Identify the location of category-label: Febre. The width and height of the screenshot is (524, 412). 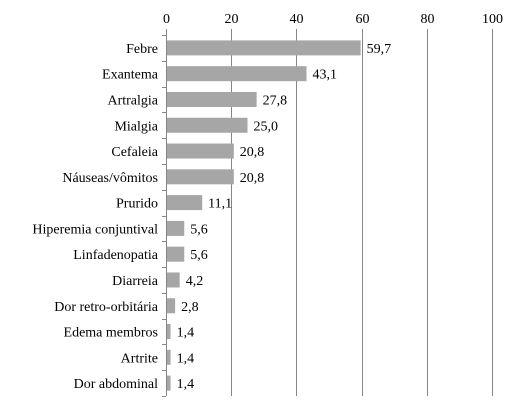
(142, 49).